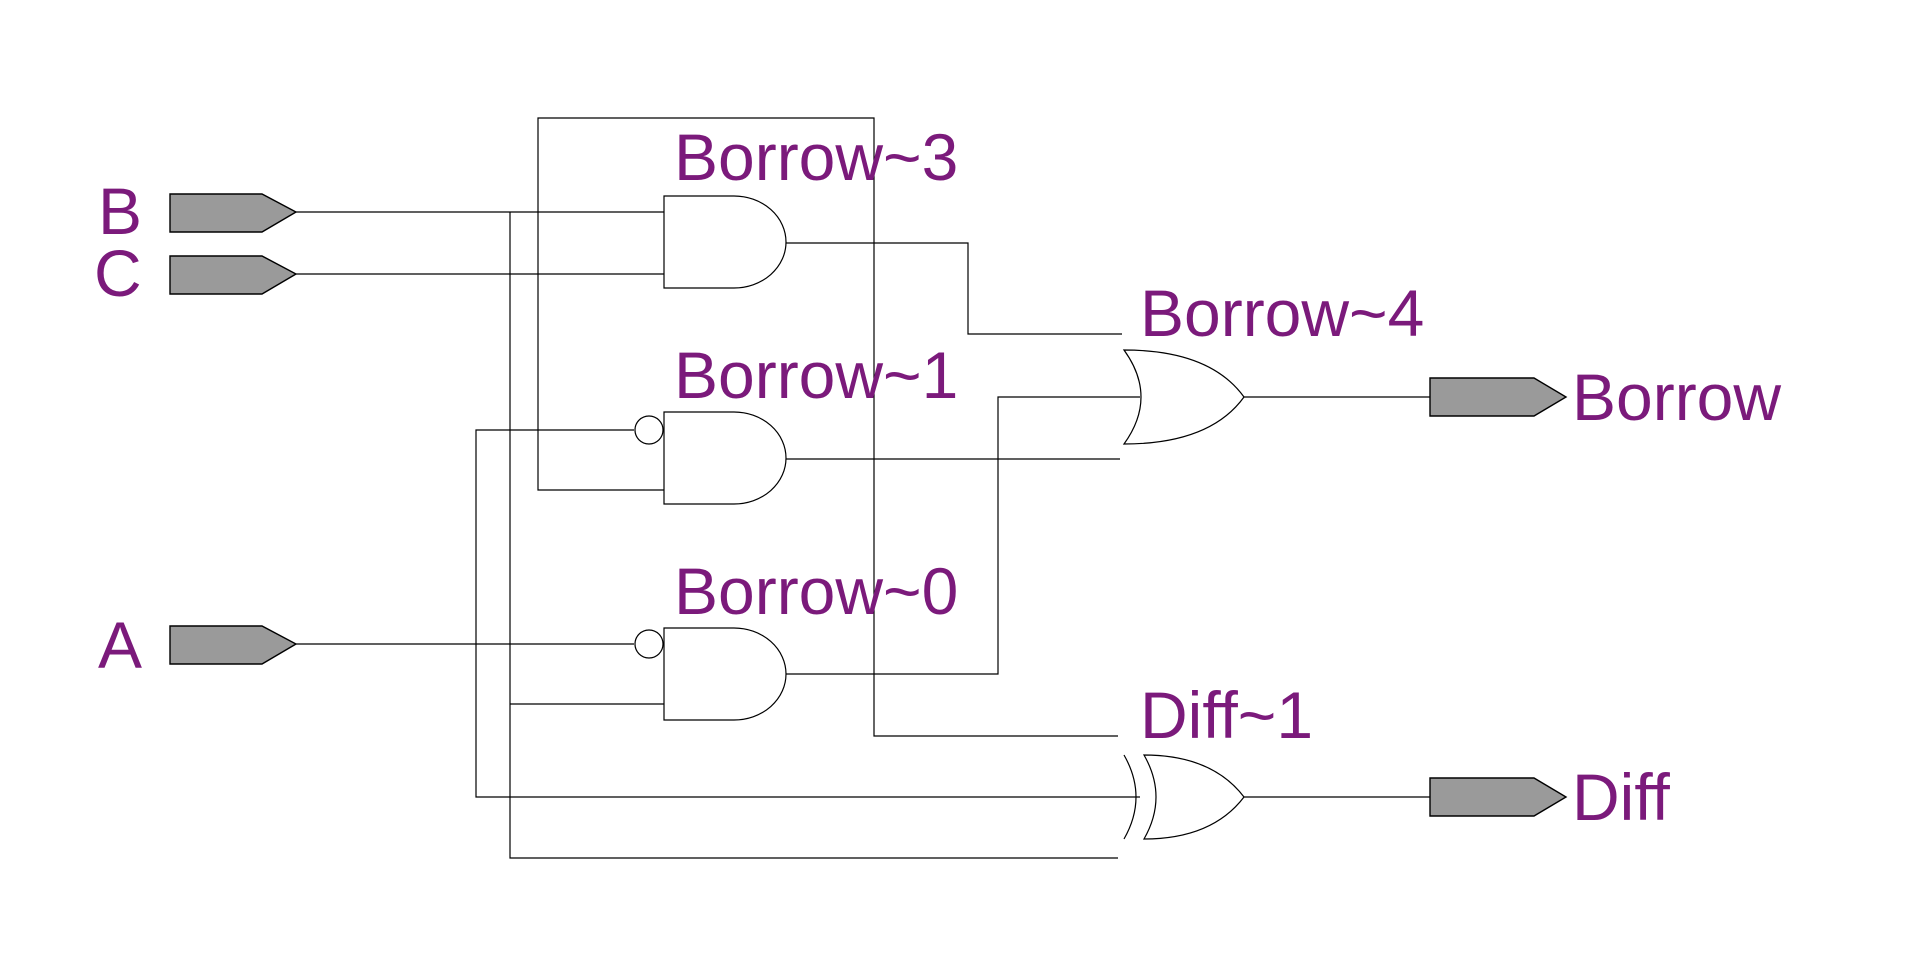 This screenshot has height=968, width=1928. I want to click on input-port-b, so click(233, 213).